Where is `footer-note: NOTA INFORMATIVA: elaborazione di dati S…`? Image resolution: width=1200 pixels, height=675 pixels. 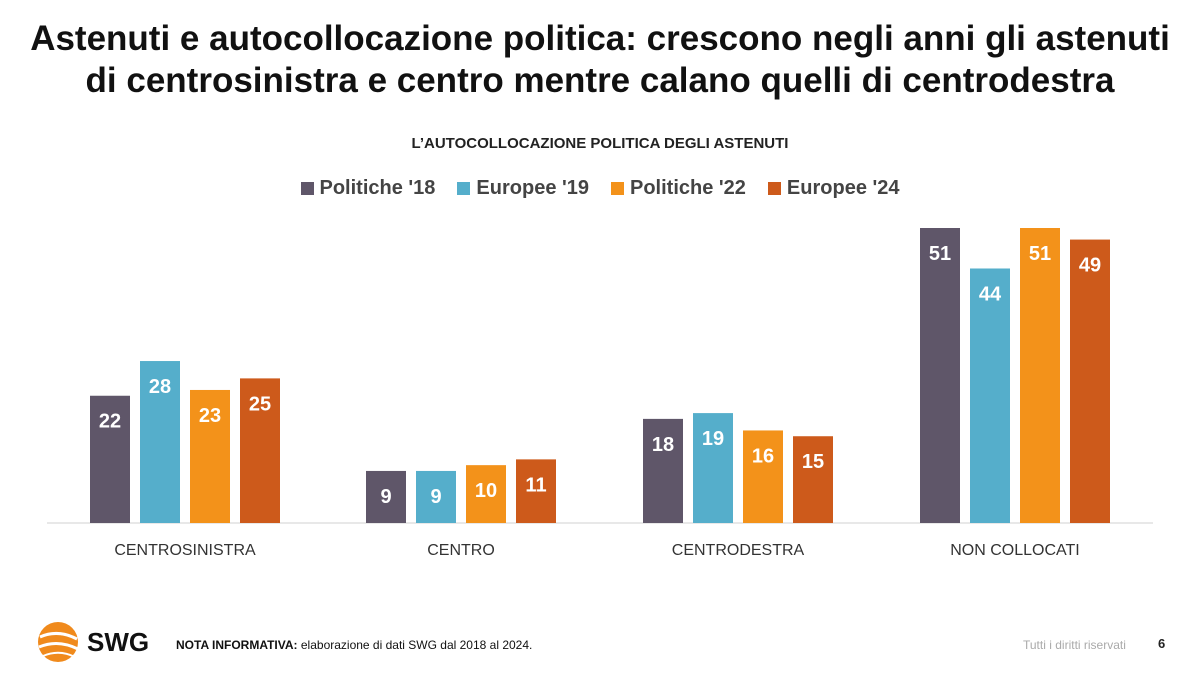
footer-note: NOTA INFORMATIVA: elaborazione di dati S… is located at coordinates (354, 645).